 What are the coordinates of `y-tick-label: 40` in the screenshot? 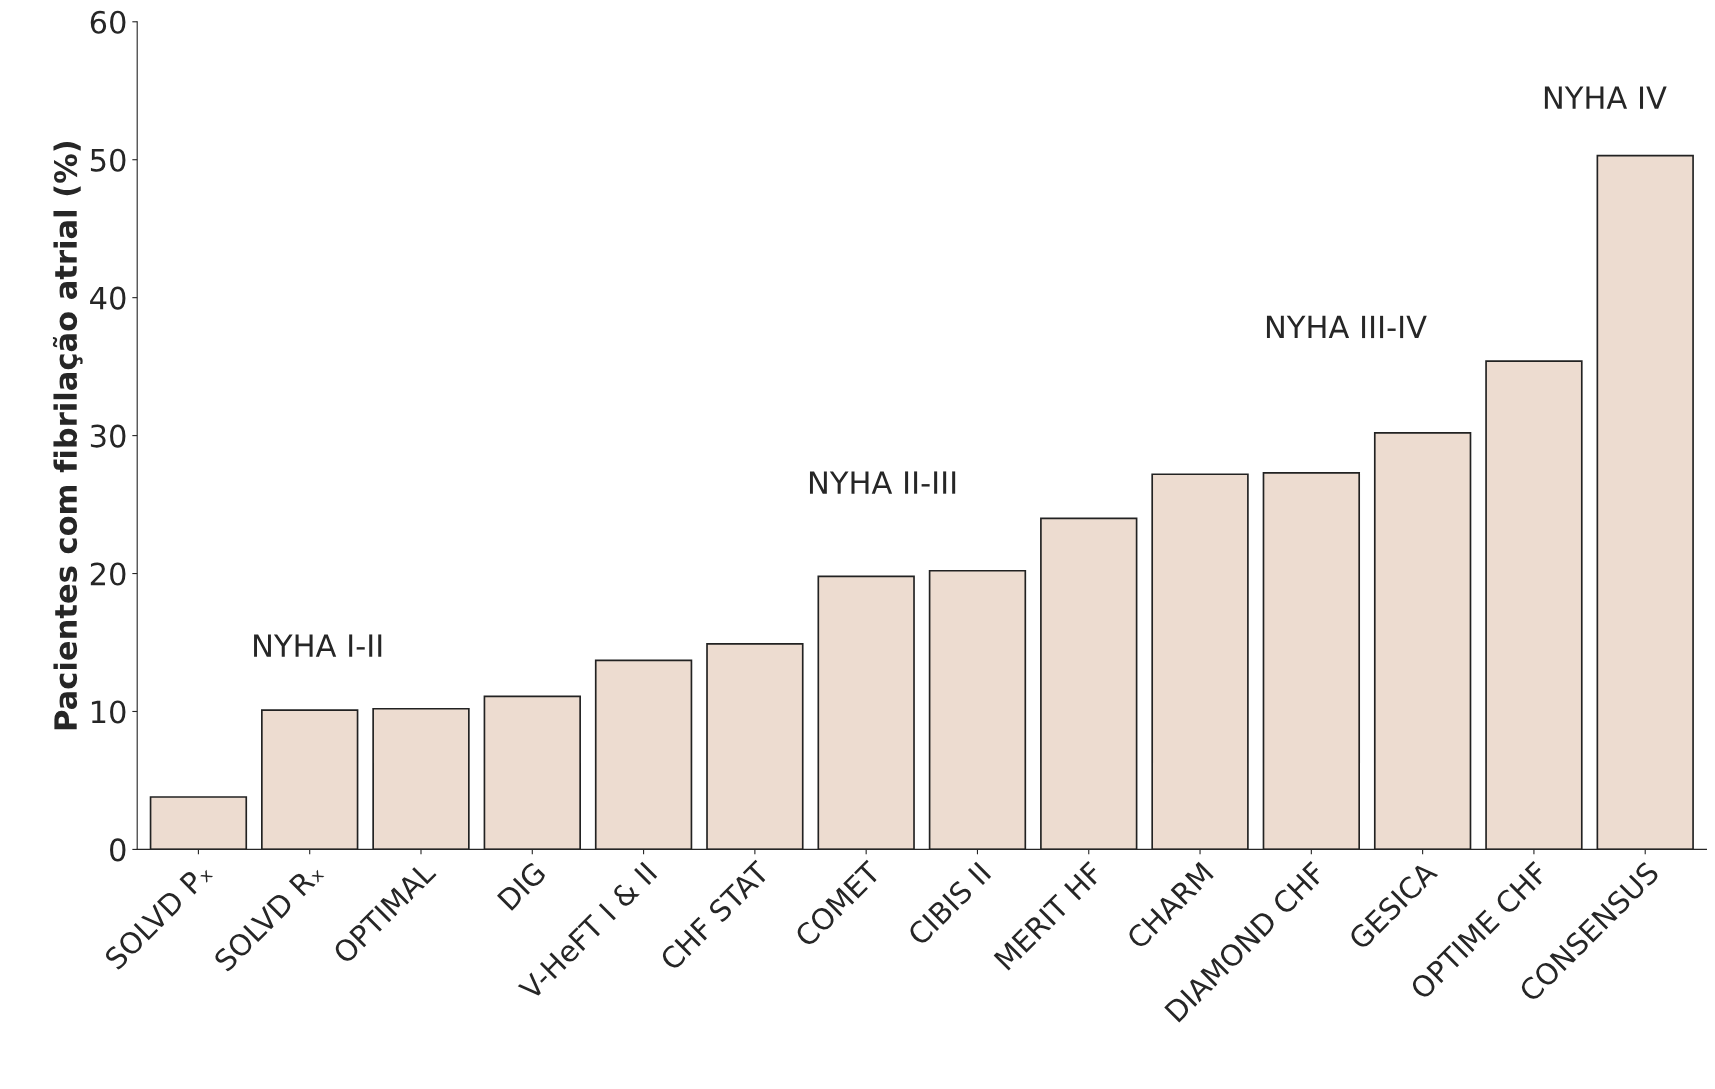 It's located at (108, 298).